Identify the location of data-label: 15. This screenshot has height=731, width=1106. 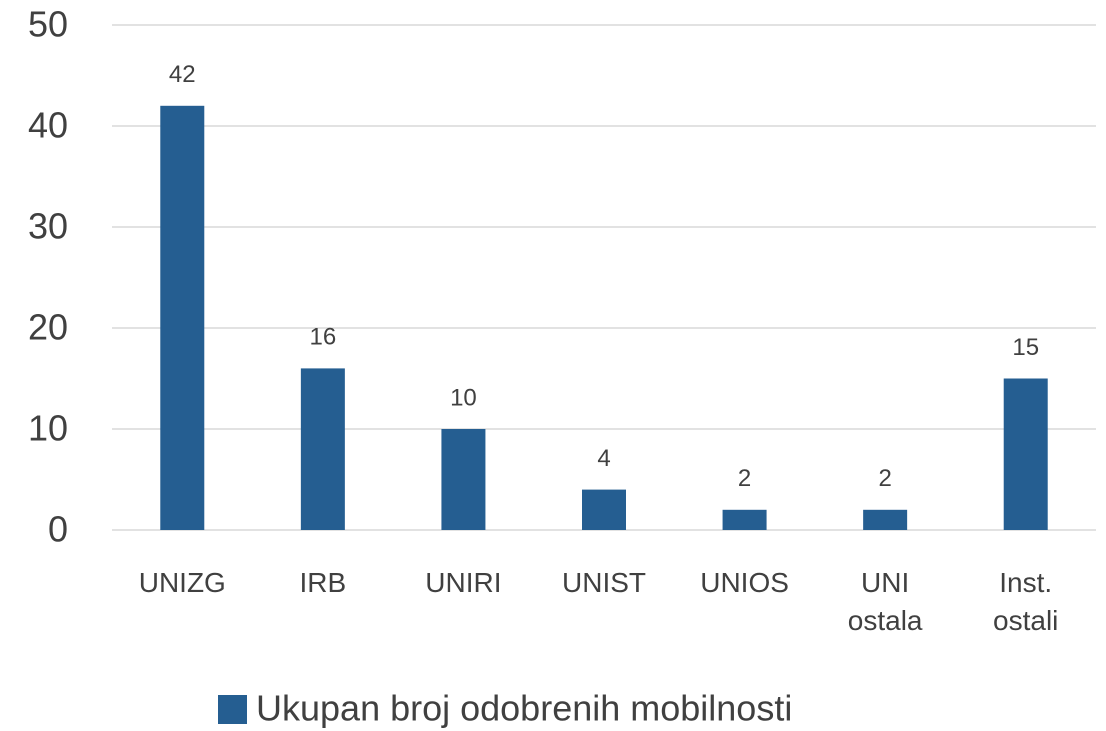
(1025, 347).